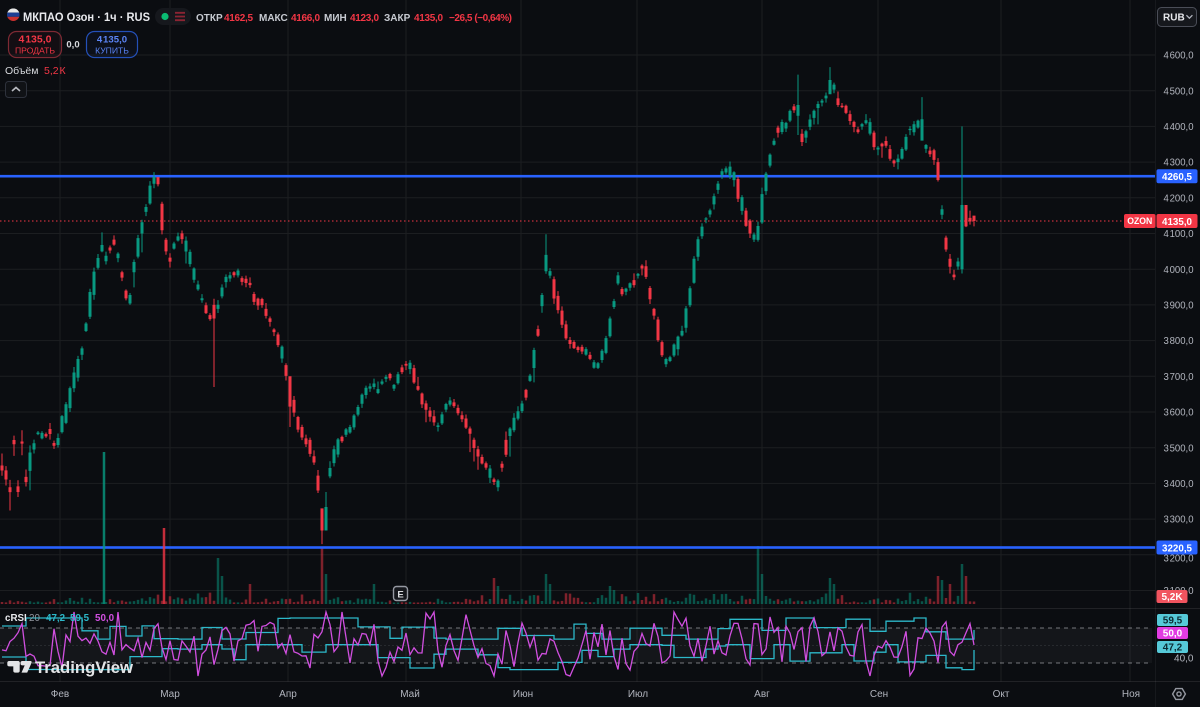  What do you see at coordinates (1177, 177) in the screenshot?
I see `svg-text: 4260,5` at bounding box center [1177, 177].